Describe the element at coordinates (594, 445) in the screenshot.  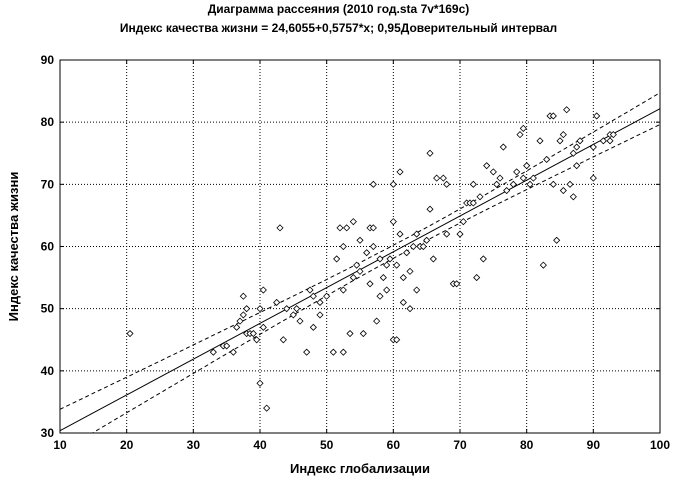
I see `x-tick-label: 90` at that location.